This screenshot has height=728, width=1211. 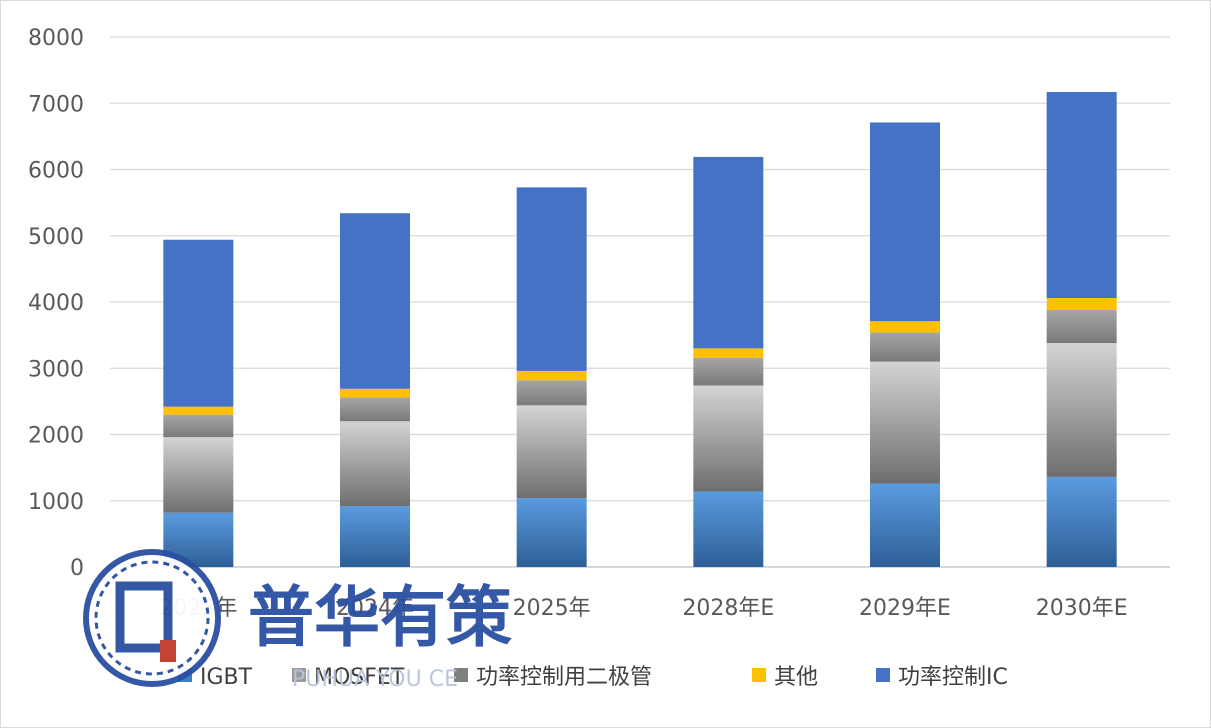 I want to click on y-tick-label: 0, so click(x=77, y=568).